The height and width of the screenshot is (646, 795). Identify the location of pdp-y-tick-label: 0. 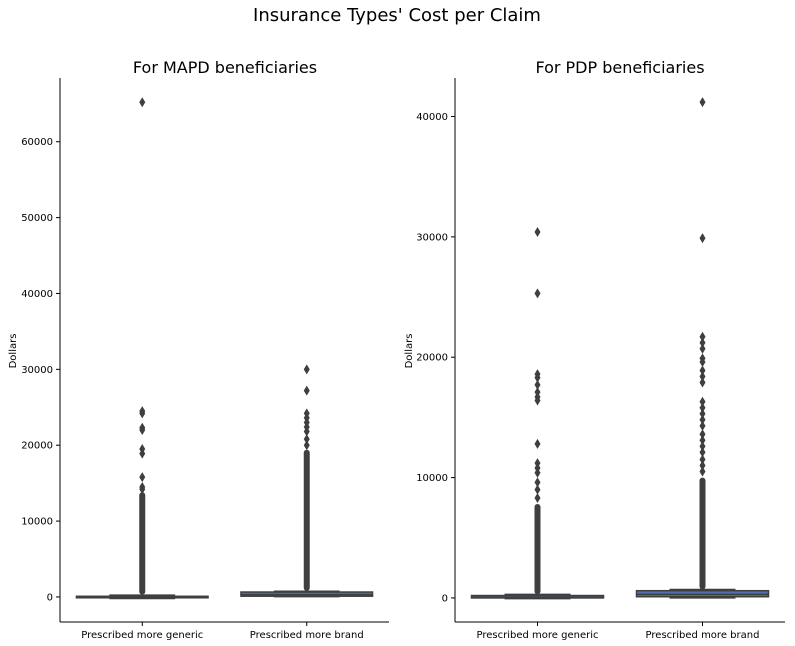
(445, 598).